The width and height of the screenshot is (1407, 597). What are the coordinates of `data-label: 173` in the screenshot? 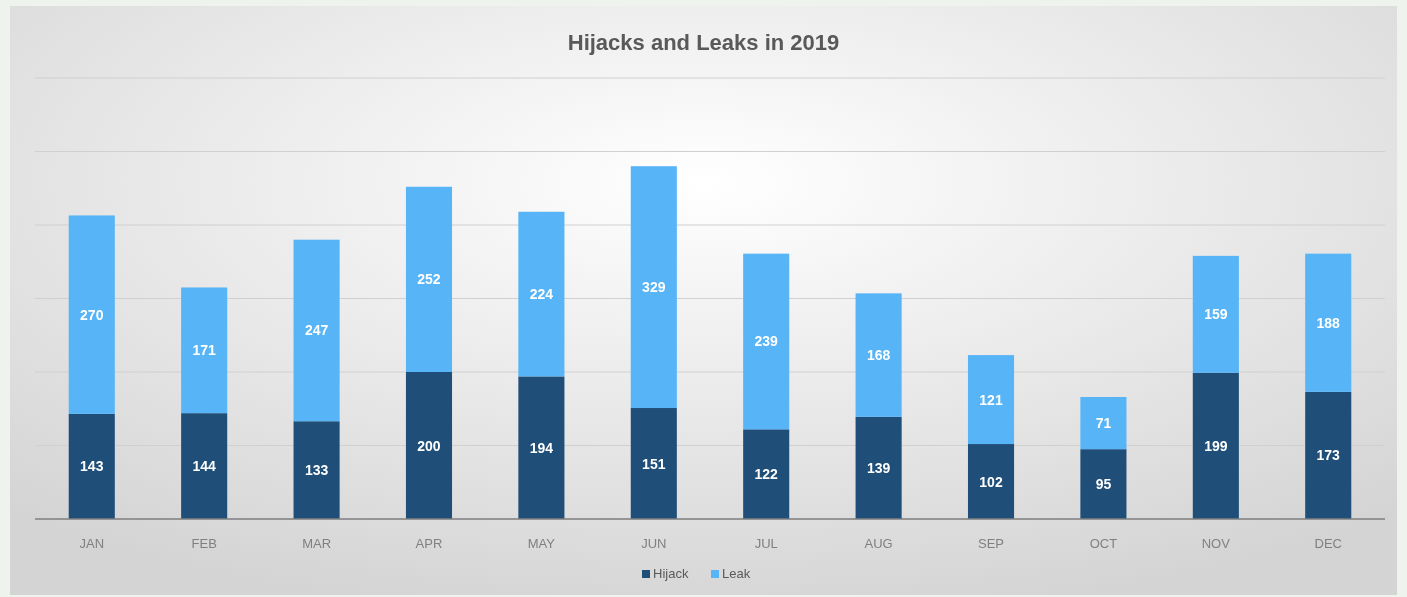 It's located at (1328, 455).